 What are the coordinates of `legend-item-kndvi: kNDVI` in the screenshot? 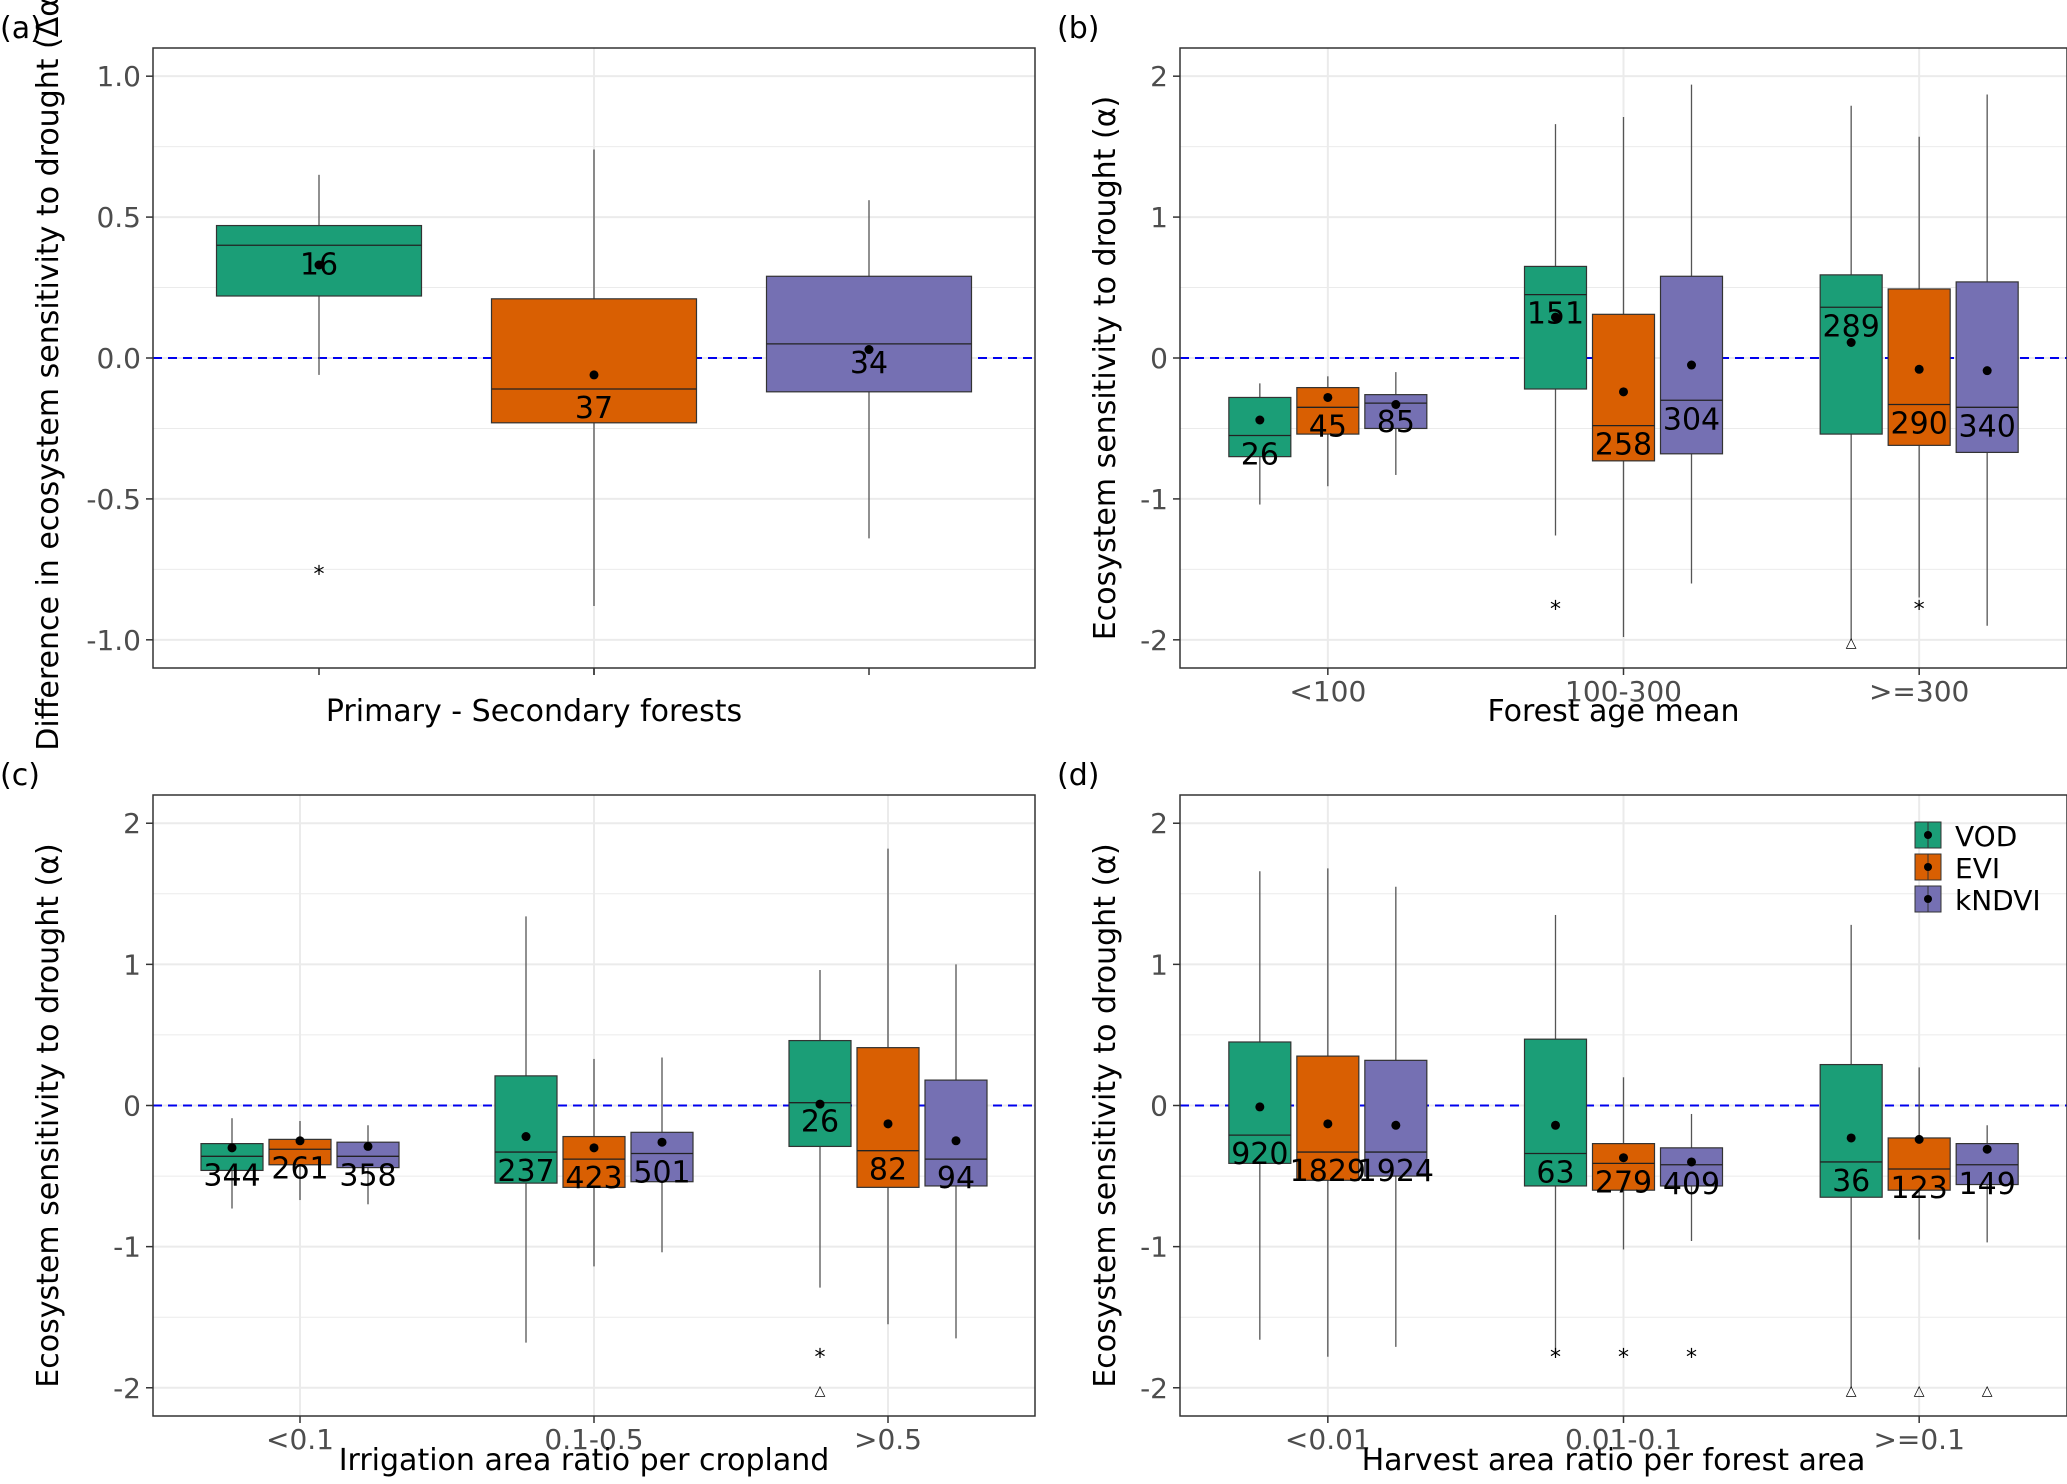 It's located at (1977, 900).